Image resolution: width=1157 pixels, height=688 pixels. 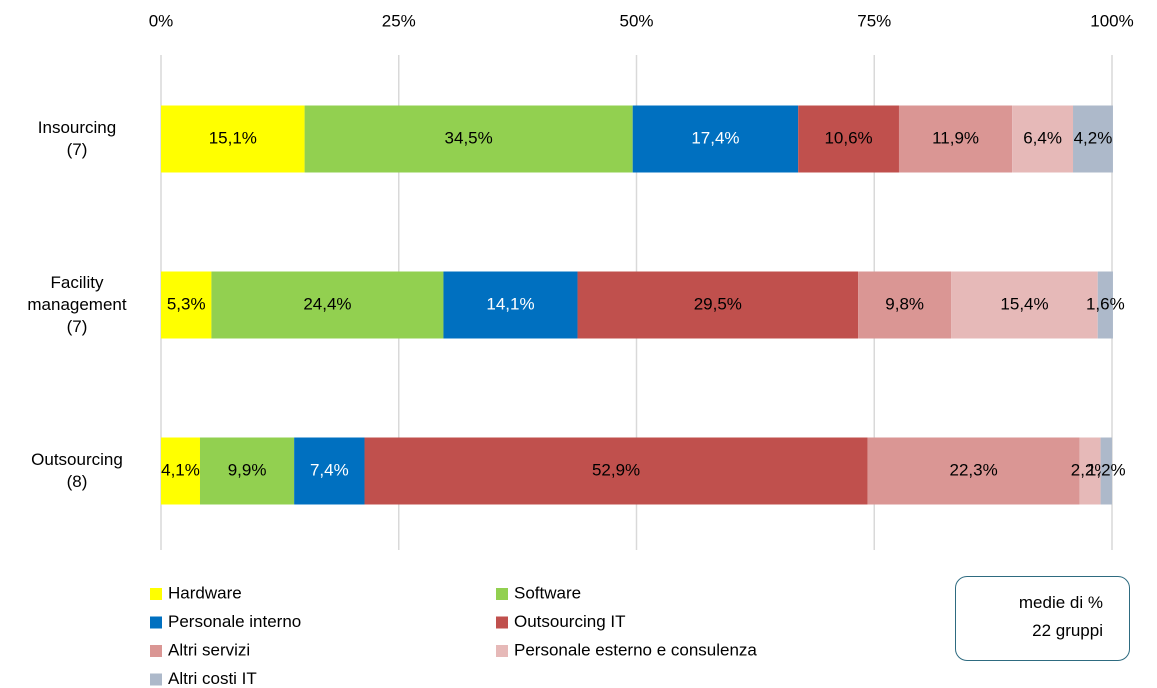 I want to click on value-label: 10,6%, so click(x=848, y=137).